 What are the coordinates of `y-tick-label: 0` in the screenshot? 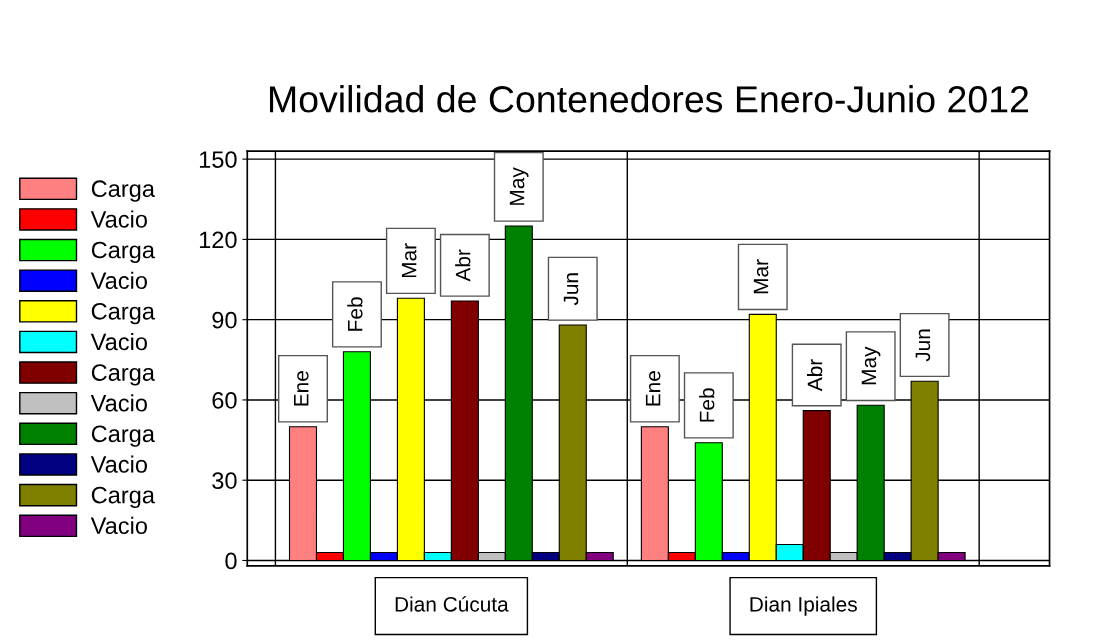 It's located at (231, 561).